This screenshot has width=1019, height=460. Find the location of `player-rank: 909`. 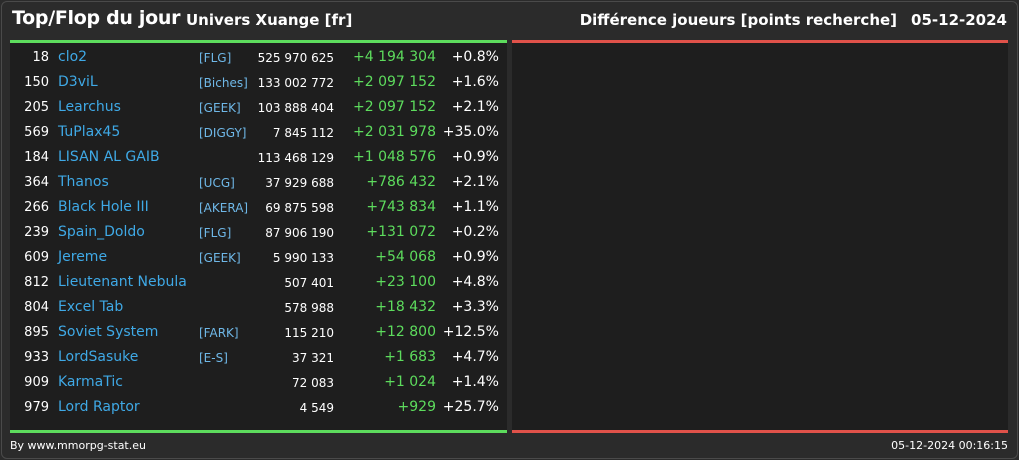

player-rank: 909 is located at coordinates (36, 382).